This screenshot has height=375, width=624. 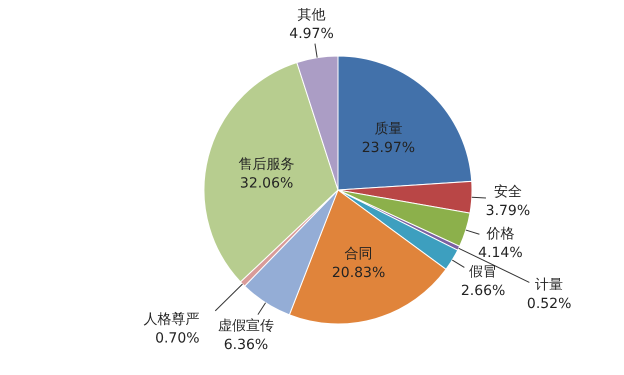 I want to click on data-label: 20.83%, so click(x=359, y=272).